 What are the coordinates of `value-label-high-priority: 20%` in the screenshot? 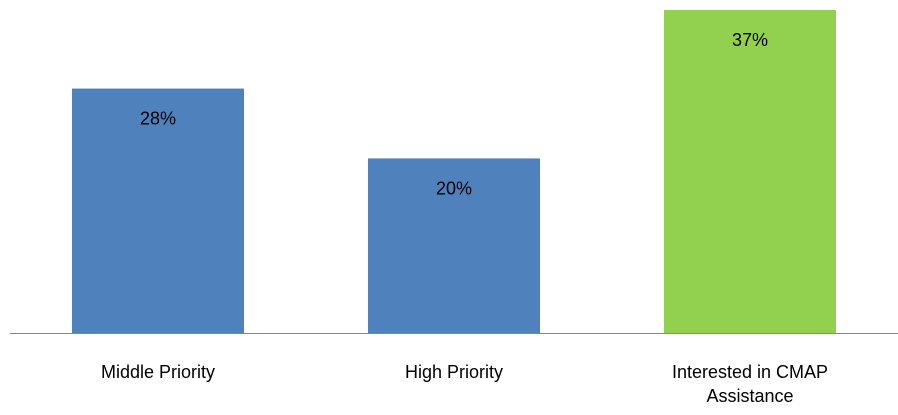 It's located at (454, 188).